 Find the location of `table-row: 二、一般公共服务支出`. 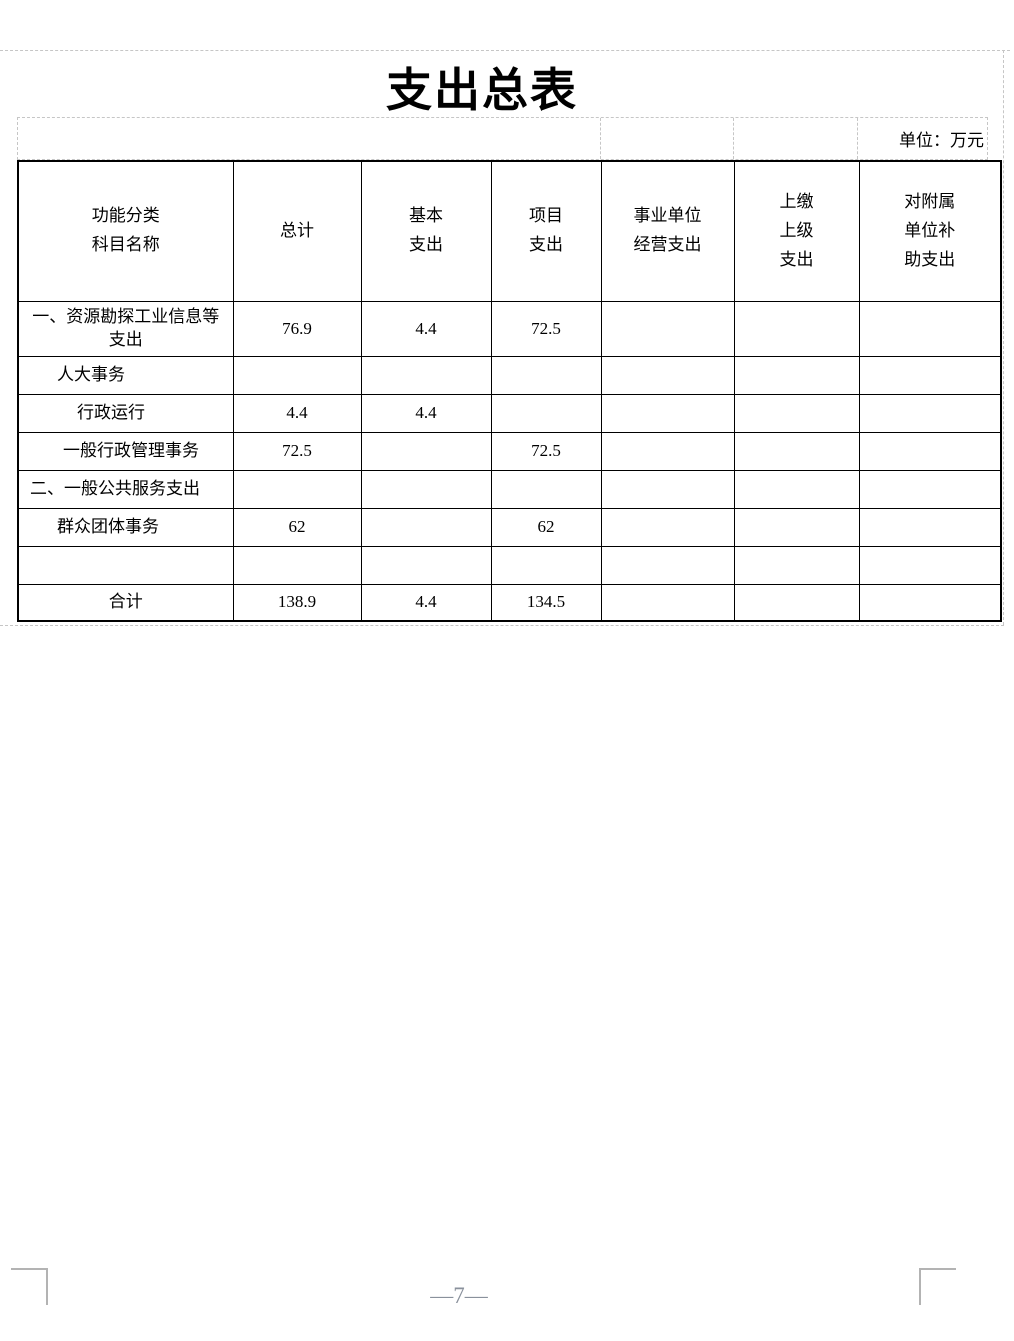

table-row: 二、一般公共服务支出 is located at coordinates (509, 489).